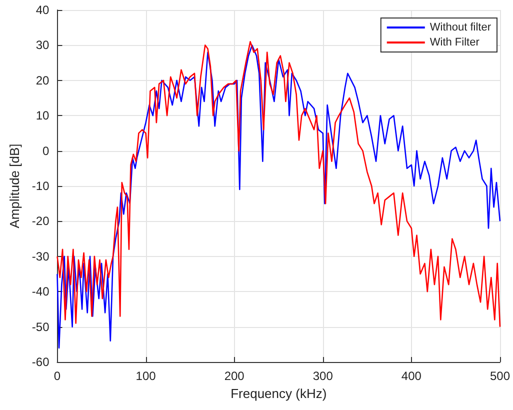 Image resolution: width=513 pixels, height=410 pixels. Describe the element at coordinates (41, 256) in the screenshot. I see `y-tick-label: -30` at that location.